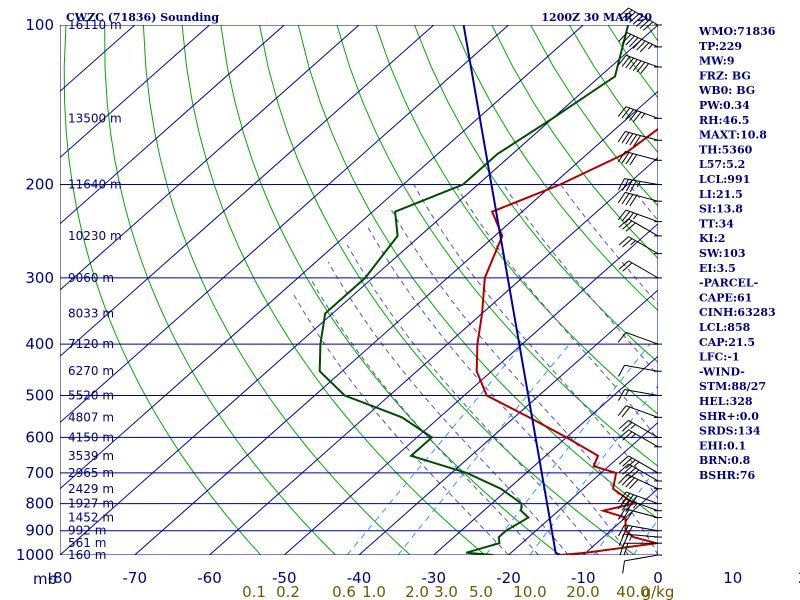 The height and width of the screenshot is (600, 800). Describe the element at coordinates (87, 543) in the screenshot. I see `height-label: 561 m` at that location.